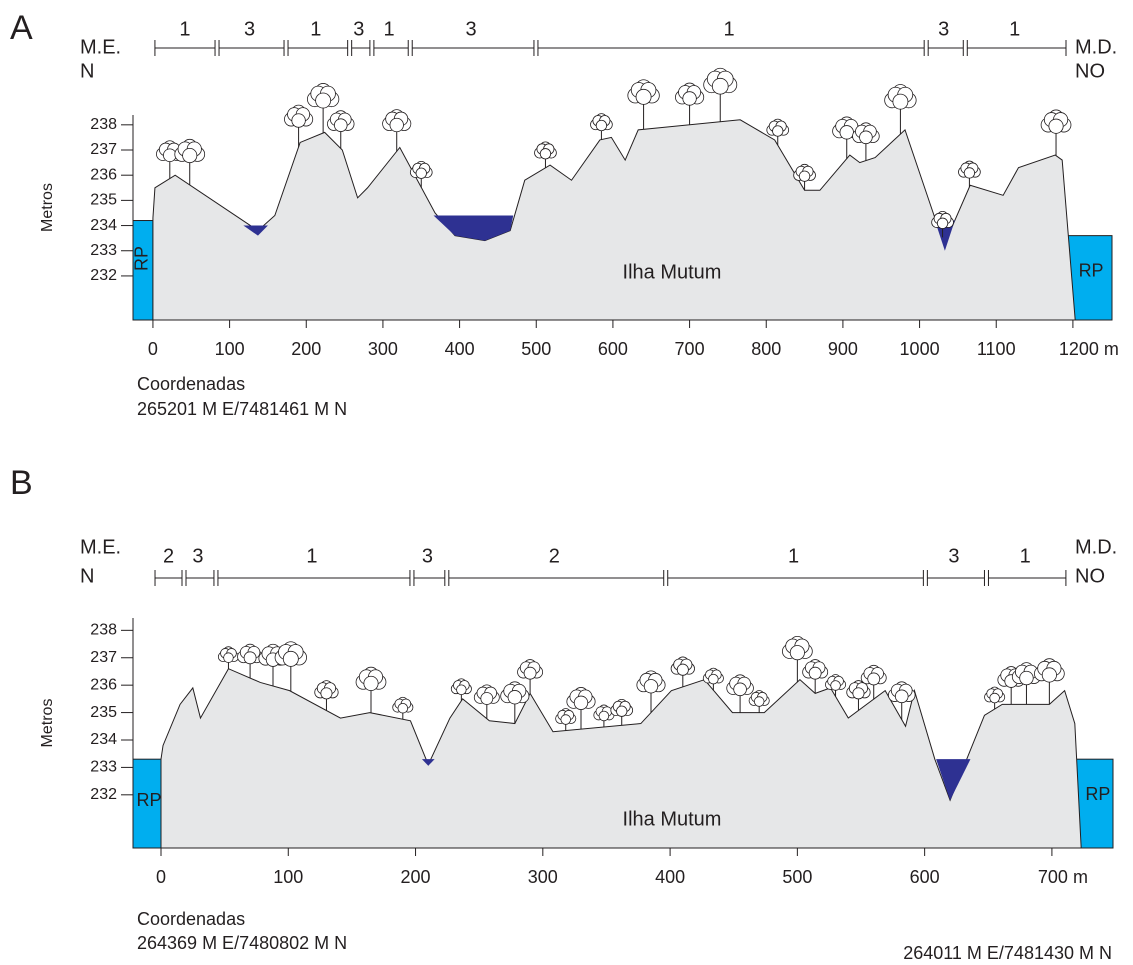  Describe the element at coordinates (1063, 877) in the screenshot. I see `x-tick-label: 700 m` at that location.